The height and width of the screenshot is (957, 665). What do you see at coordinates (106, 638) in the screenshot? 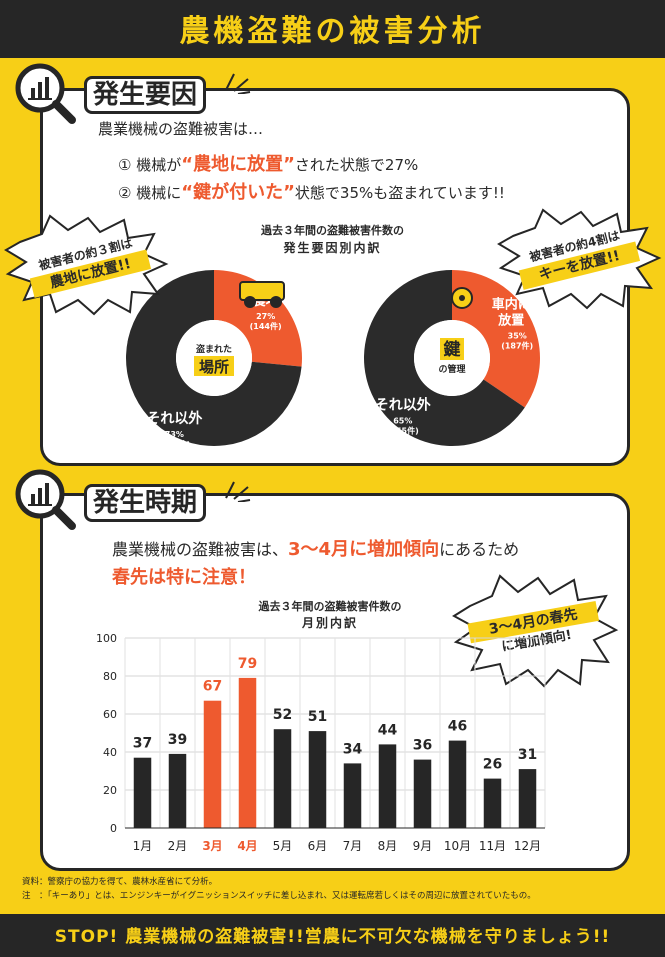
I see `y-tick-label: 100` at bounding box center [106, 638].